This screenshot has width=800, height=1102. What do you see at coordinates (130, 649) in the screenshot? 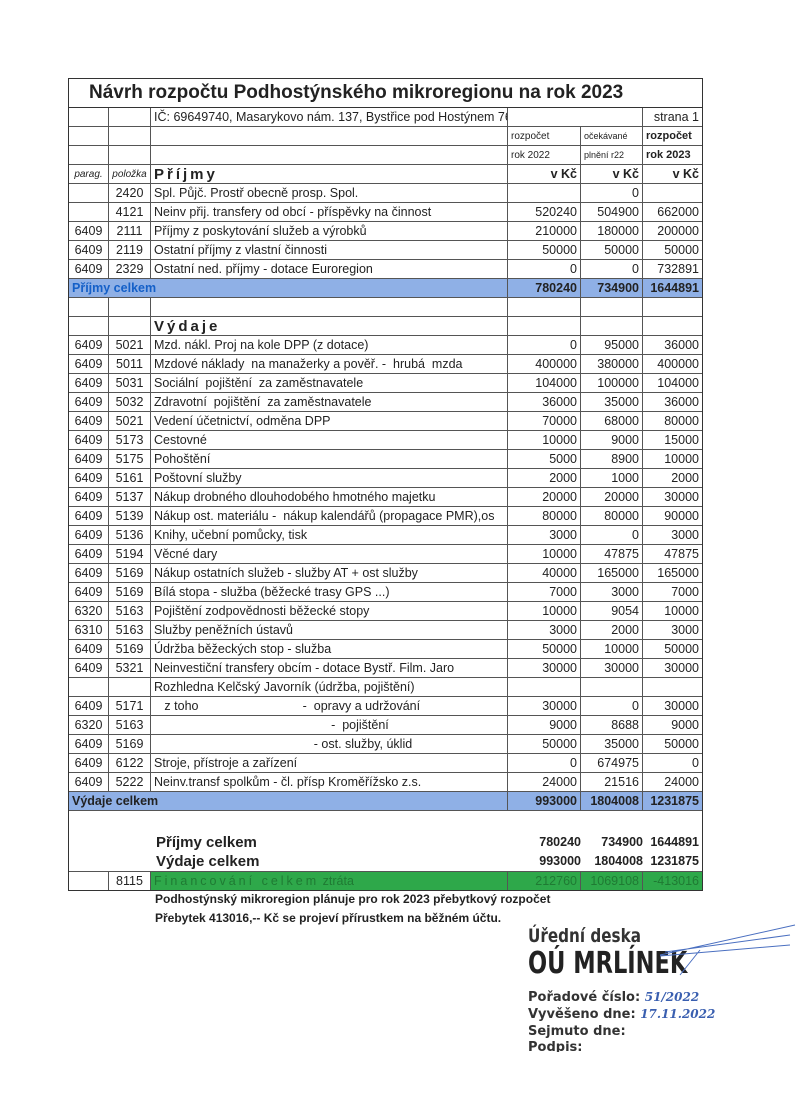
I see `polozka-cell: 5169` at bounding box center [130, 649].